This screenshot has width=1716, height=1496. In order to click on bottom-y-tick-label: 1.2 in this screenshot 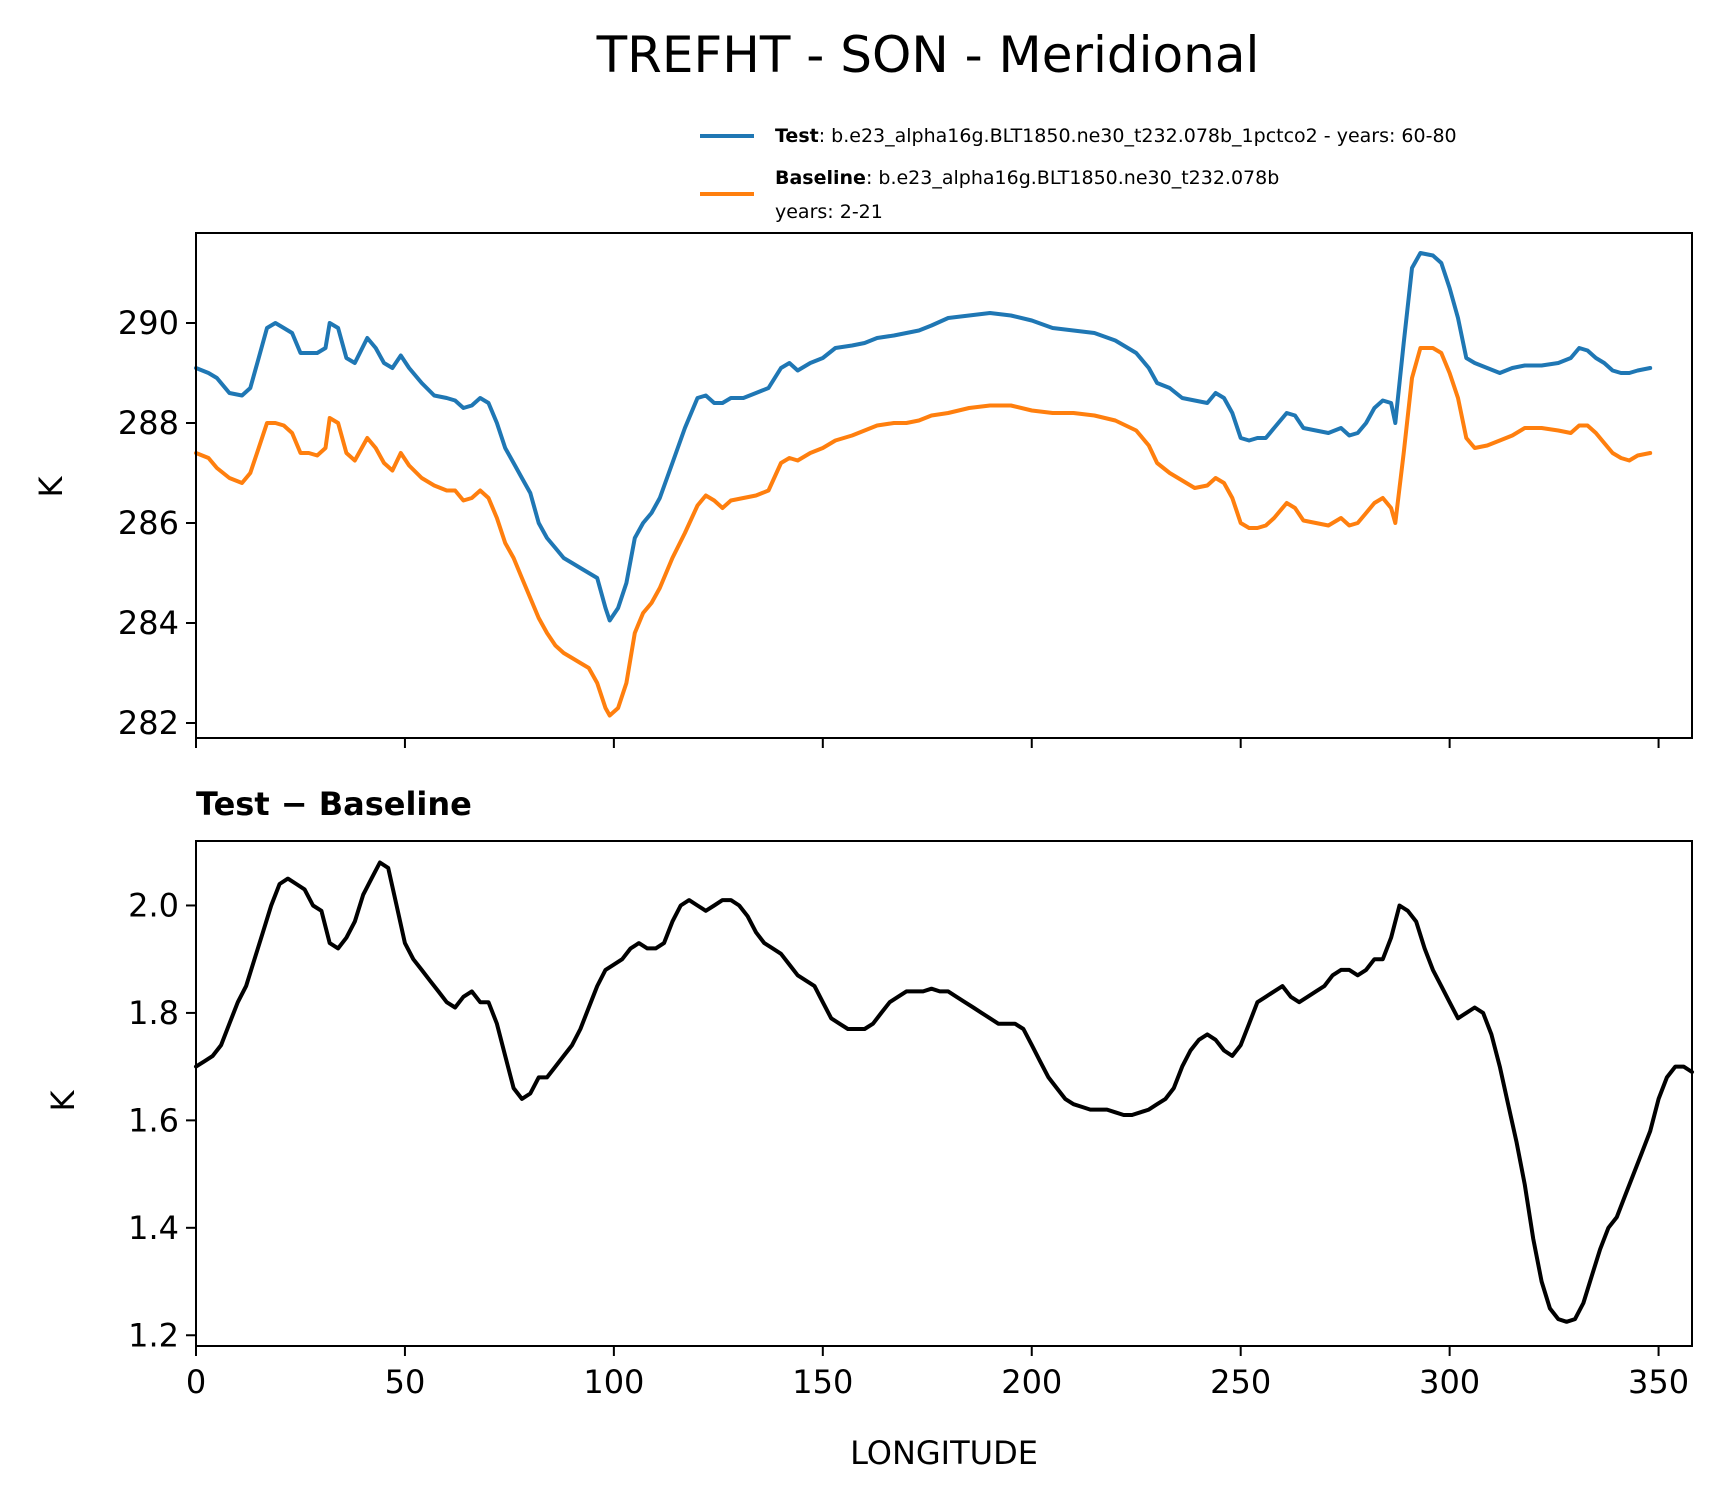, I will do `click(153, 1335)`.